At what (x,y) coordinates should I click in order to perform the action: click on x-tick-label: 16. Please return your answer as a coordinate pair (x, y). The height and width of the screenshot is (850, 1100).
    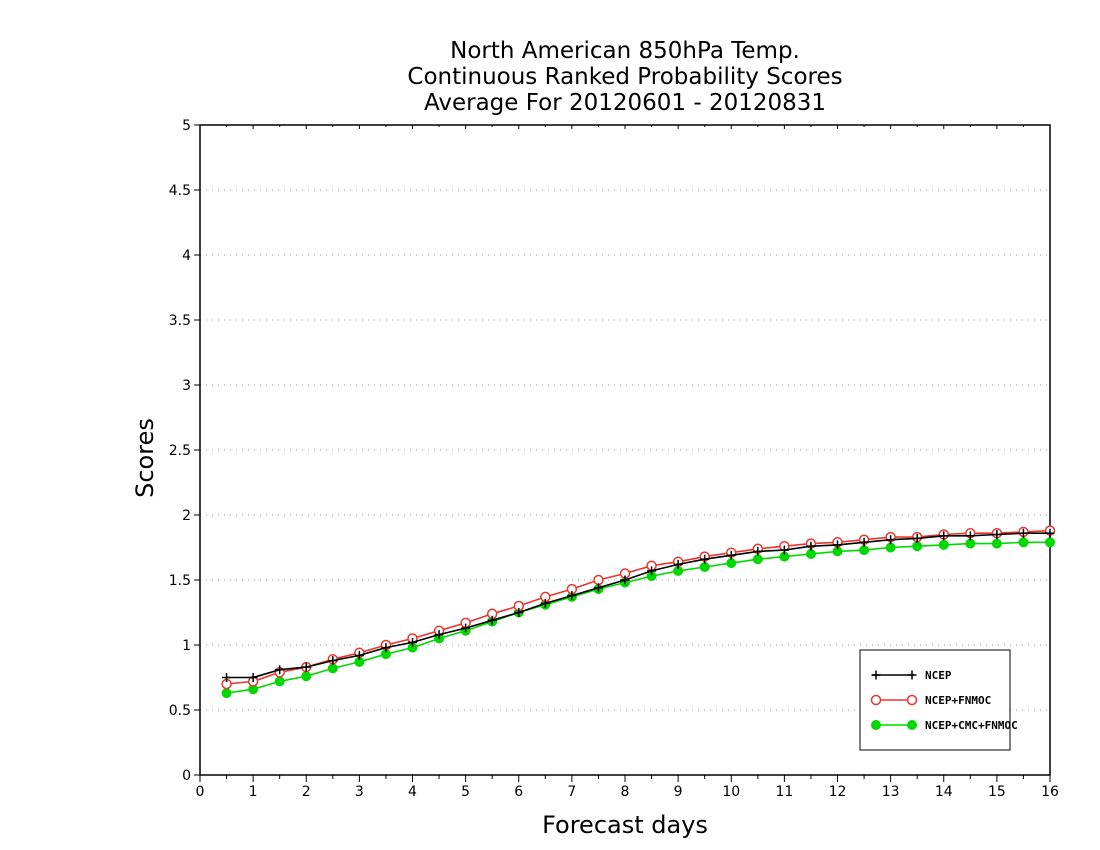
    Looking at the image, I should click on (1050, 792).